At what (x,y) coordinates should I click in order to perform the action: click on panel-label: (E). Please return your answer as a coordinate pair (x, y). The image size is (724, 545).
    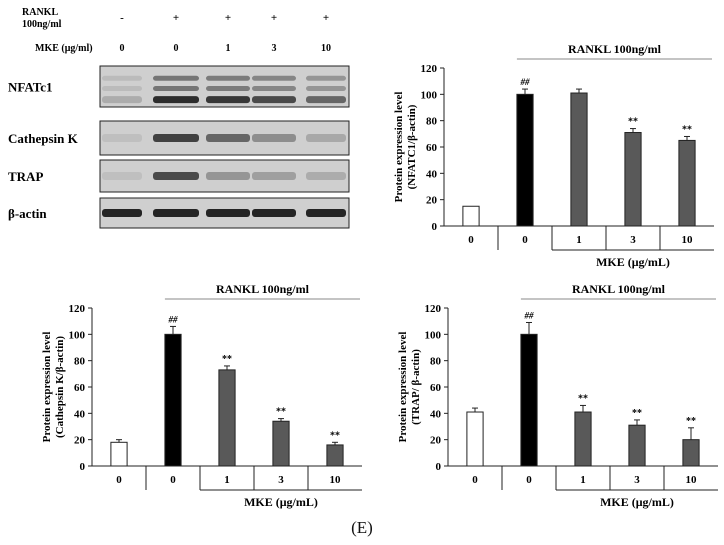
    Looking at the image, I should click on (362, 527).